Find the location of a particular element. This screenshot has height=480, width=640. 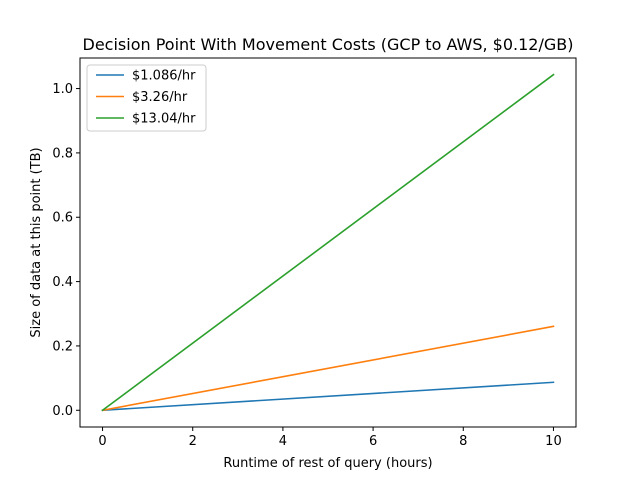

legend-label-1: $3.26/hr is located at coordinates (160, 97).